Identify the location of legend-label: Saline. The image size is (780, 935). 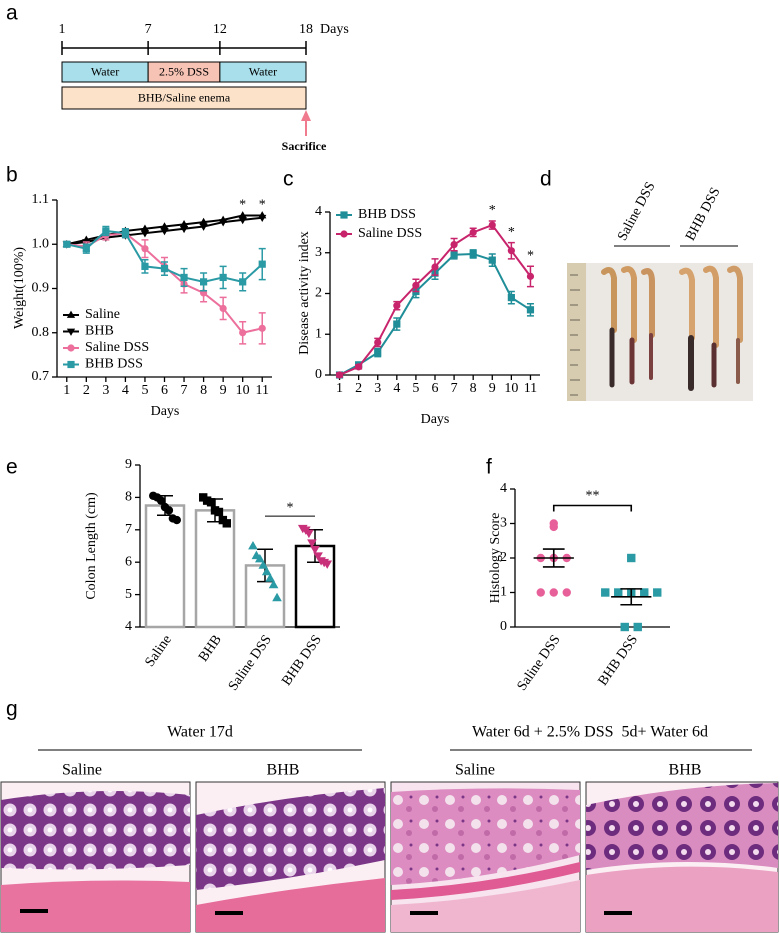
(102, 314).